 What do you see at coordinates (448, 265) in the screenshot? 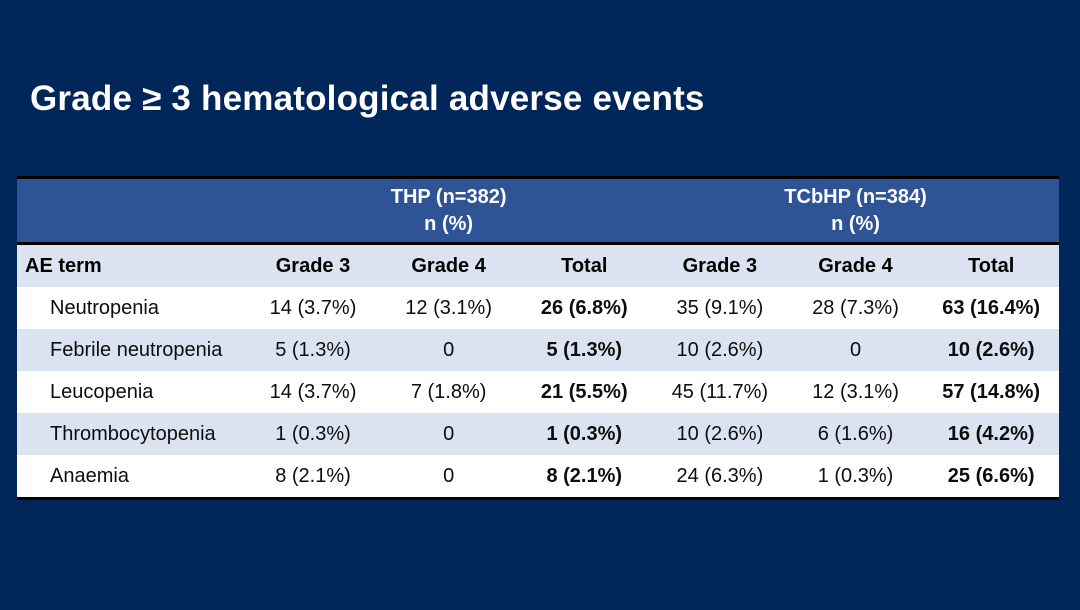
I see `column-header-thp-grade4: Grade 4` at bounding box center [448, 265].